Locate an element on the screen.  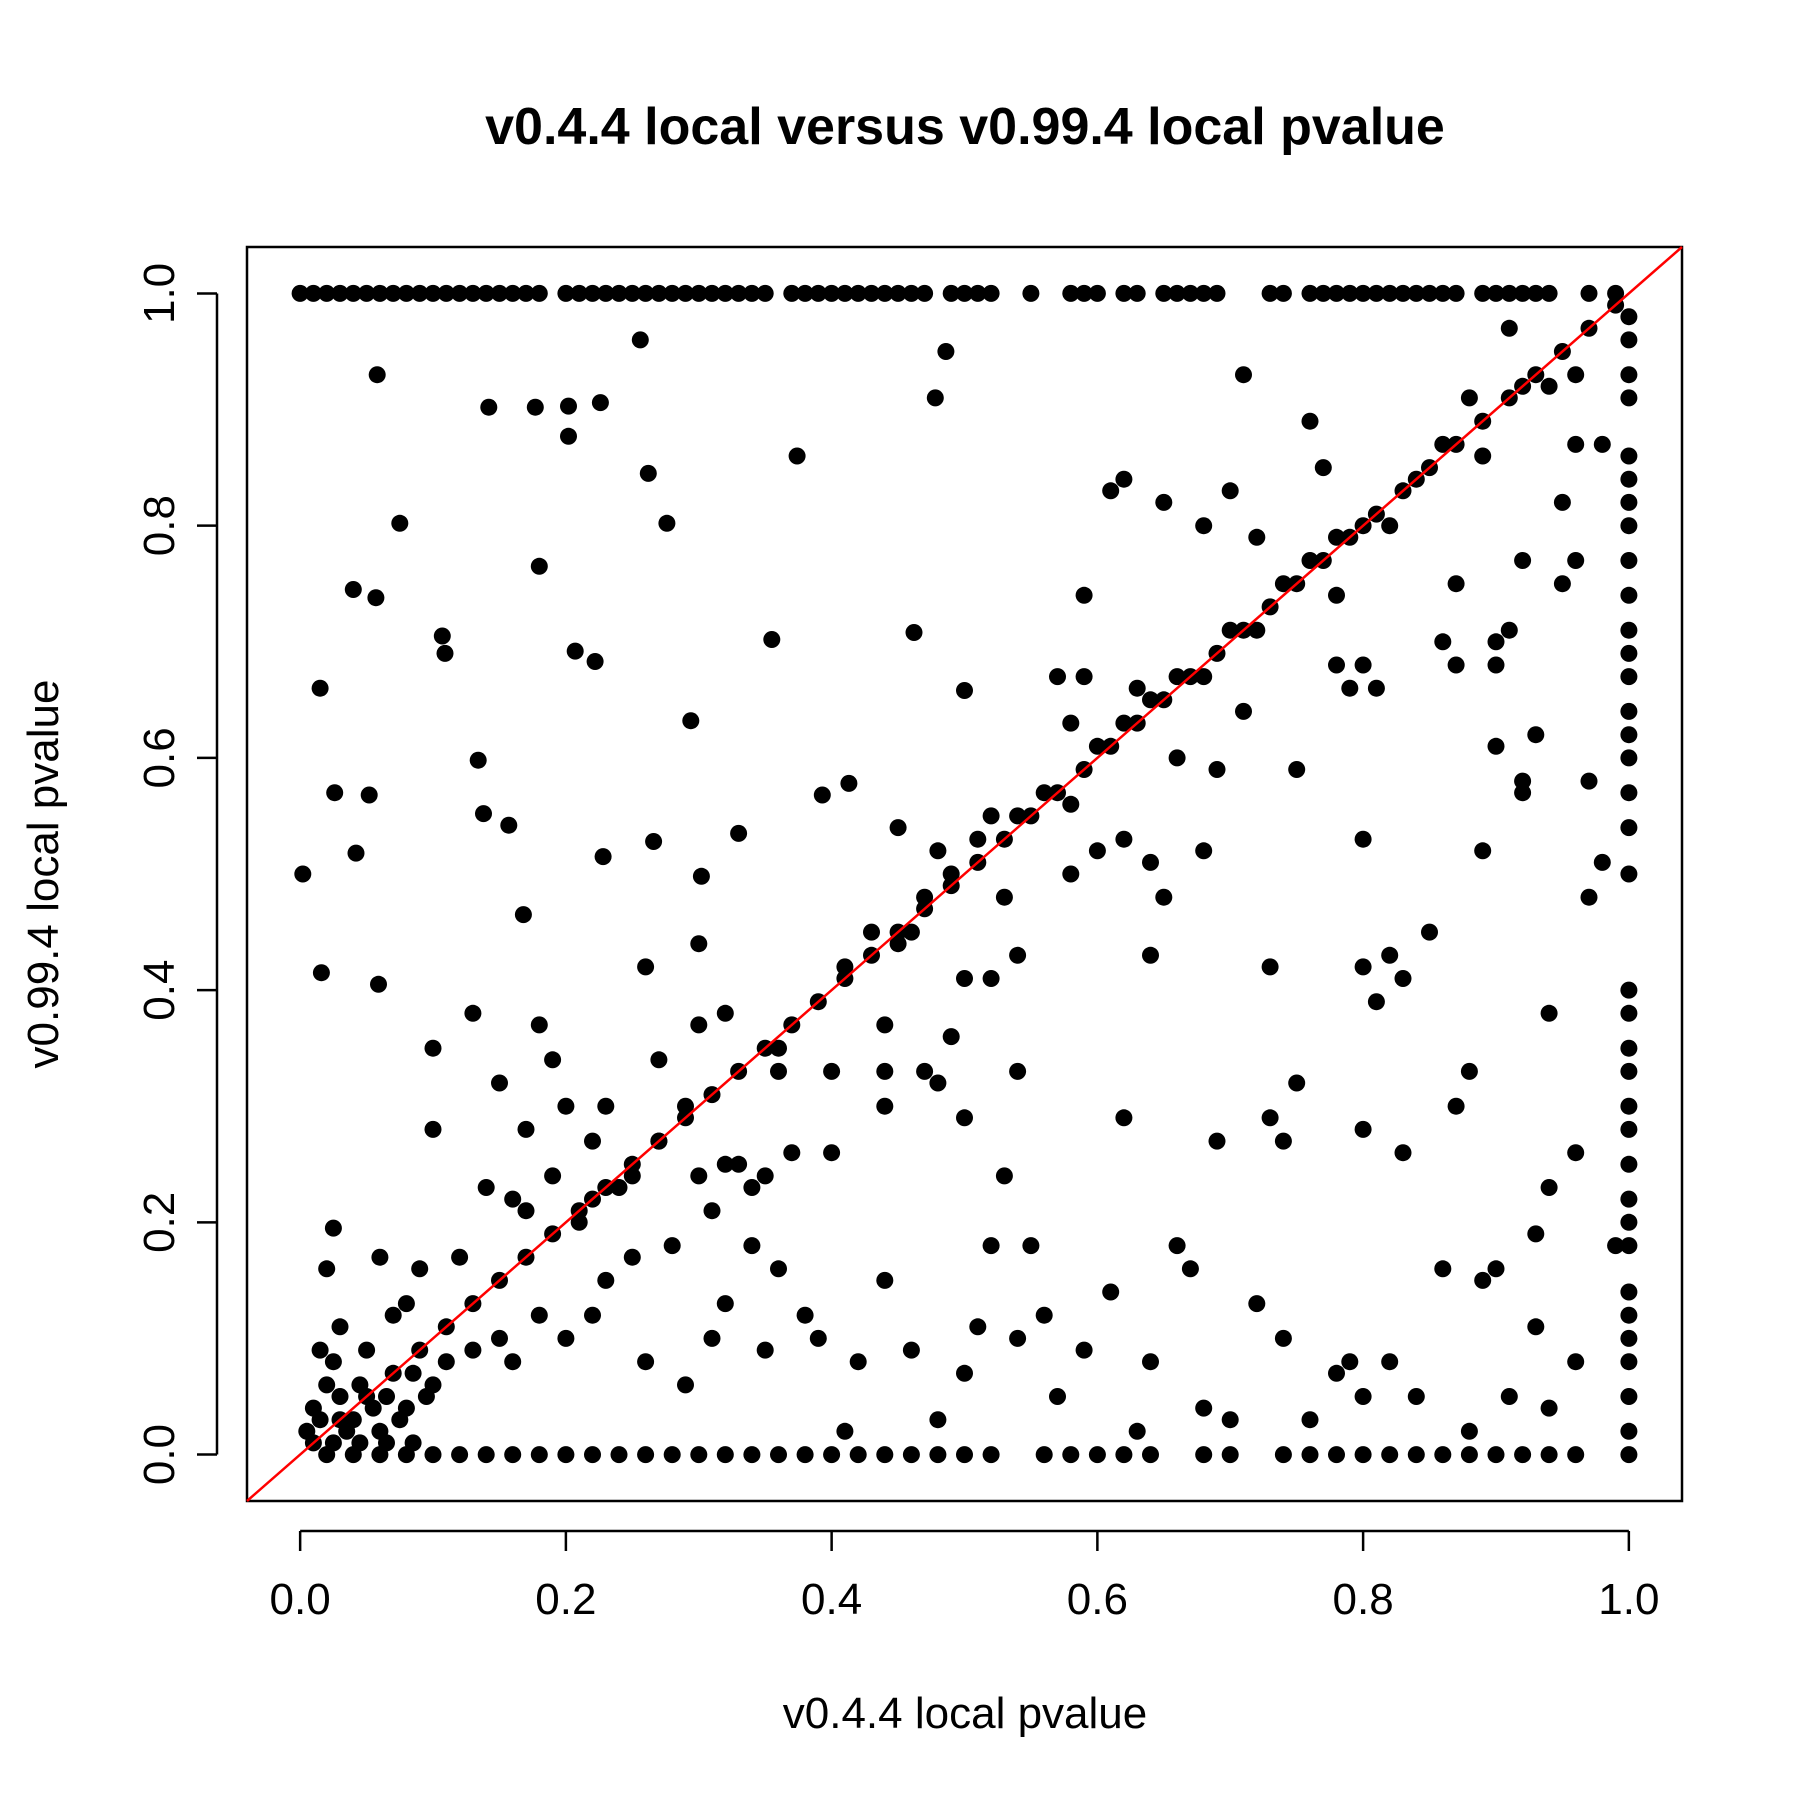
x-tick-label: 0.6 is located at coordinates (1097, 1599).